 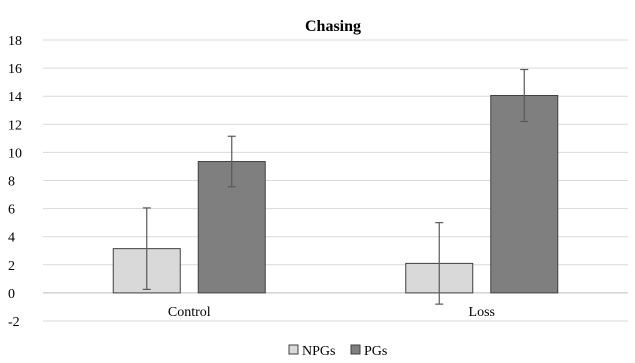 I want to click on y-tick-label: 10, so click(x=15, y=153).